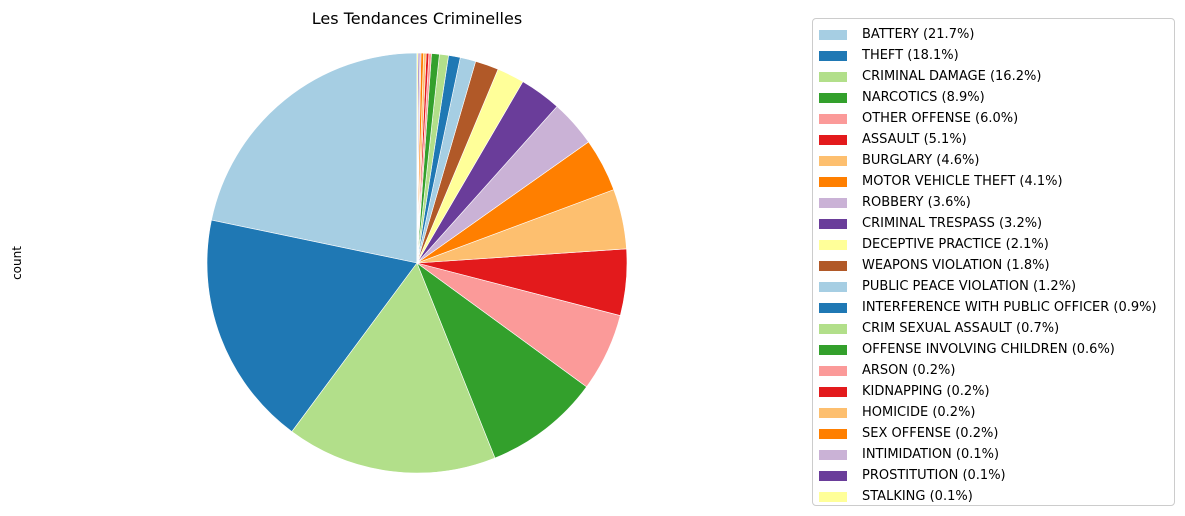 The height and width of the screenshot is (516, 1185). I want to click on legend-item: ARSON (0.2%), so click(993, 370).